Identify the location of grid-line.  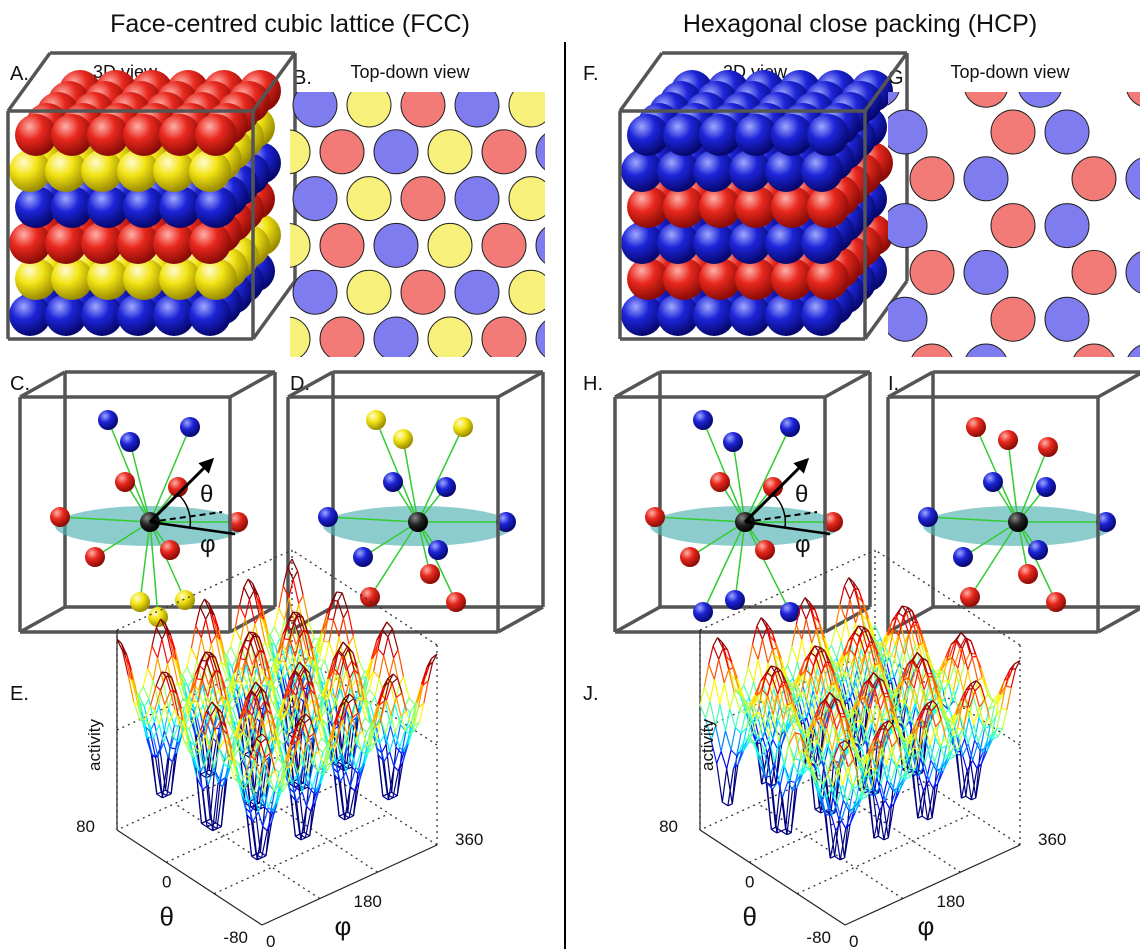
(884, 854).